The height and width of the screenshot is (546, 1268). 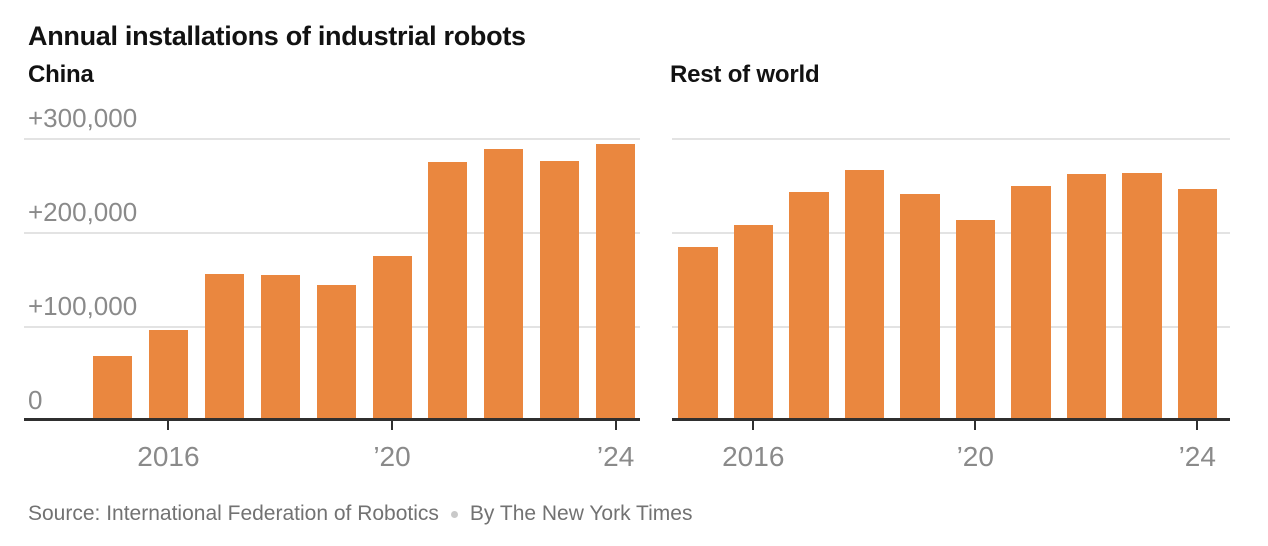 What do you see at coordinates (35, 399) in the screenshot?
I see `y-axis-label-0: 0` at bounding box center [35, 399].